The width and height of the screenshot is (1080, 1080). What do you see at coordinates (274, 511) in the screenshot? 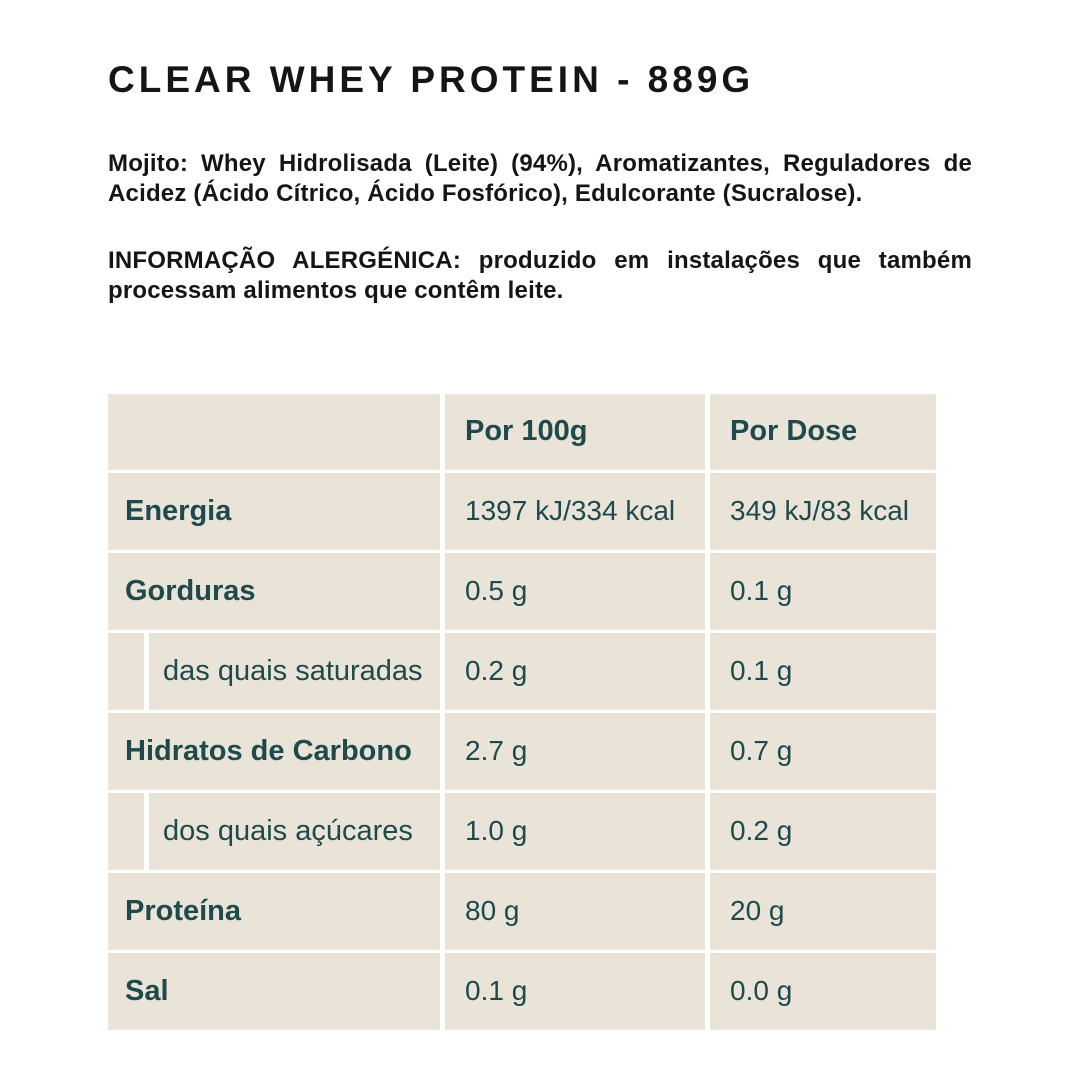
I see `row-label-energia: Energia` at bounding box center [274, 511].